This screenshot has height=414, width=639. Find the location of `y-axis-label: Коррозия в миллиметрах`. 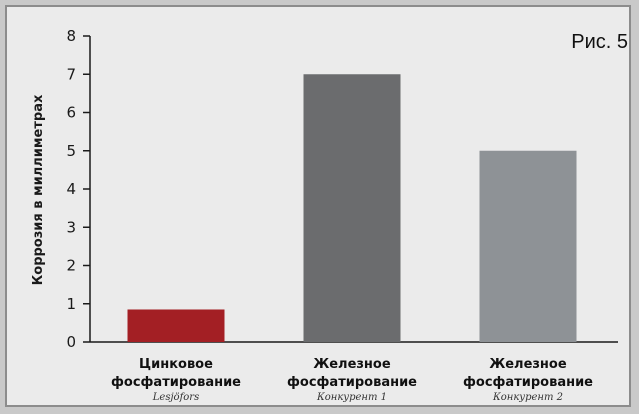

y-axis-label: Коррозия в миллиметрах is located at coordinates (38, 189).